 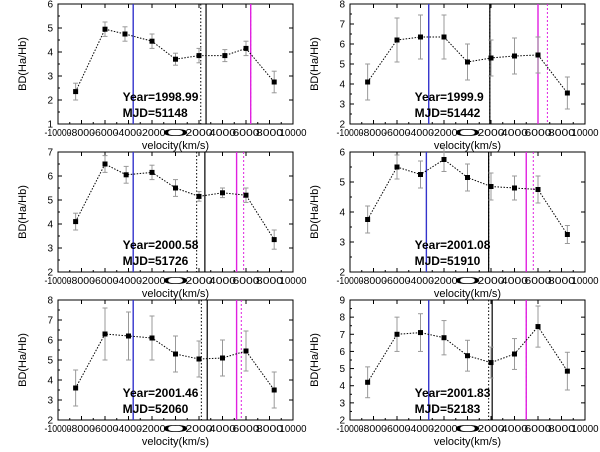 I want to click on year-annotation: Year=1999.9, so click(x=449, y=97).